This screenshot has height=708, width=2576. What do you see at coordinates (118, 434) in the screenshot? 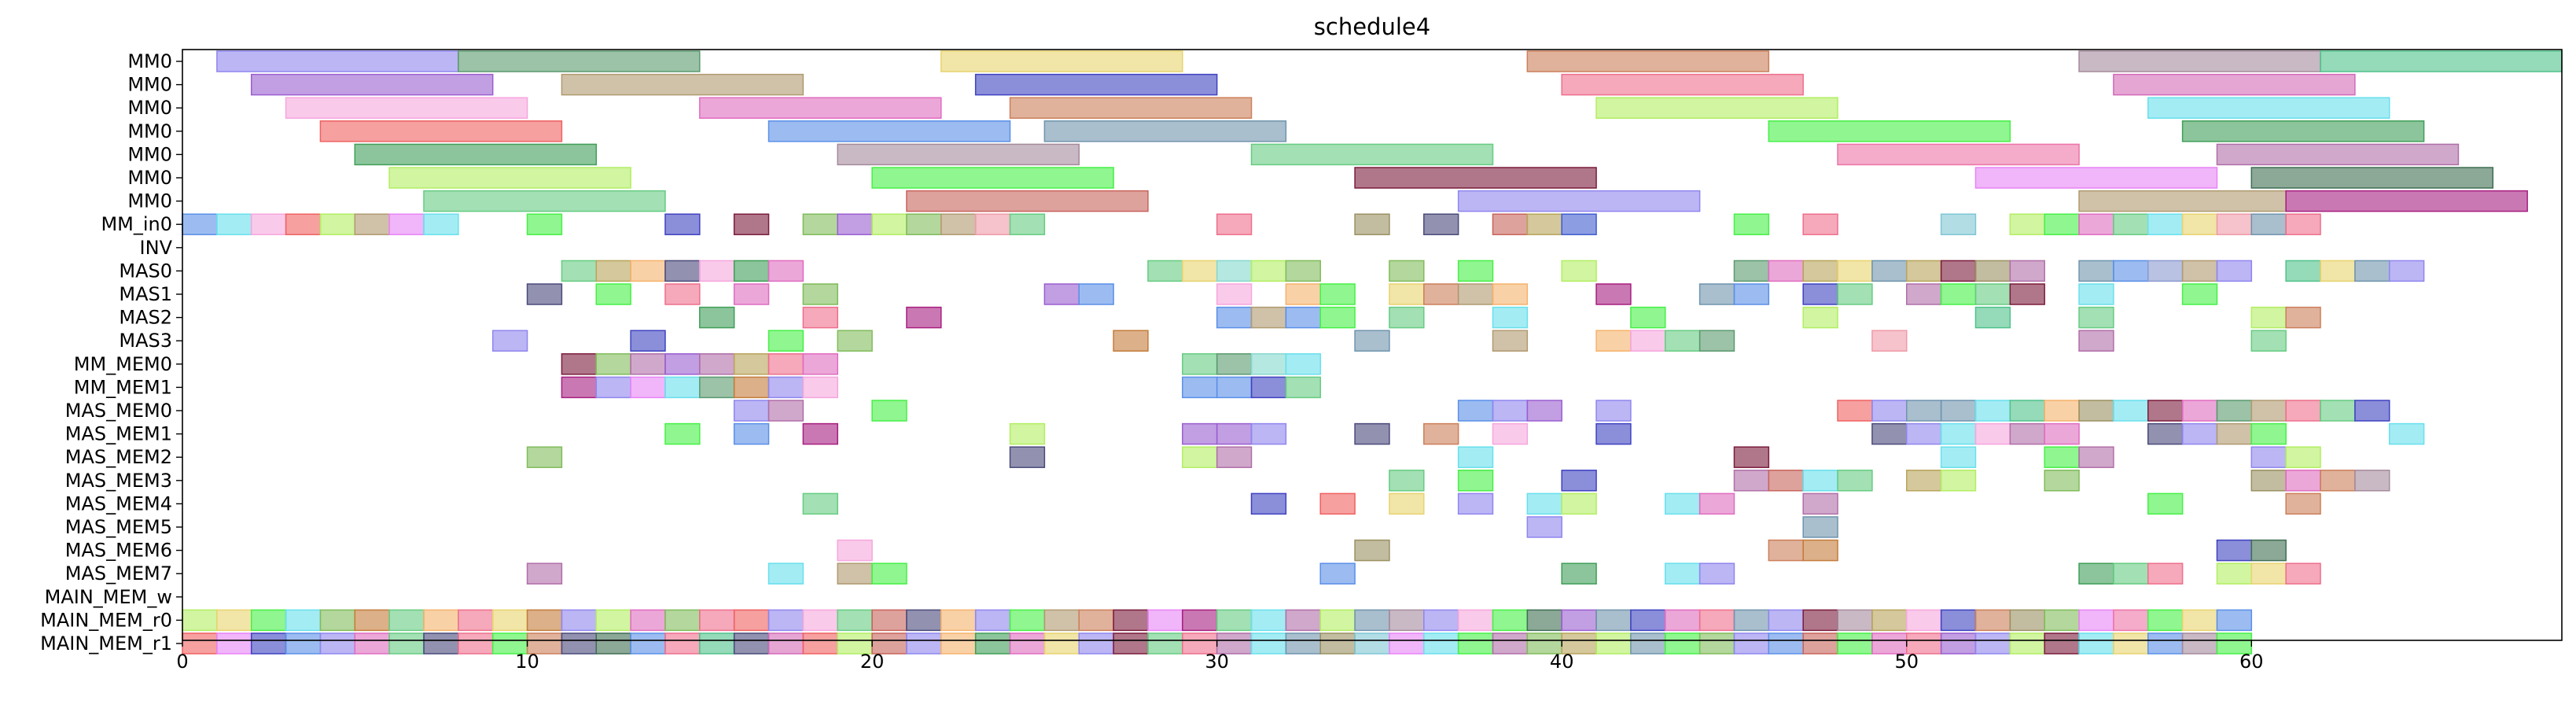
I see `row-label: MAS_MEM1` at bounding box center [118, 434].